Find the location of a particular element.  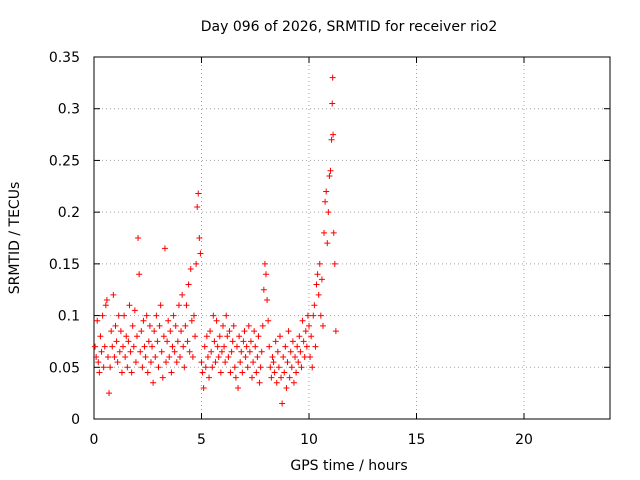

y-axis-label: SRMTID / TECUs is located at coordinates (15, 238).